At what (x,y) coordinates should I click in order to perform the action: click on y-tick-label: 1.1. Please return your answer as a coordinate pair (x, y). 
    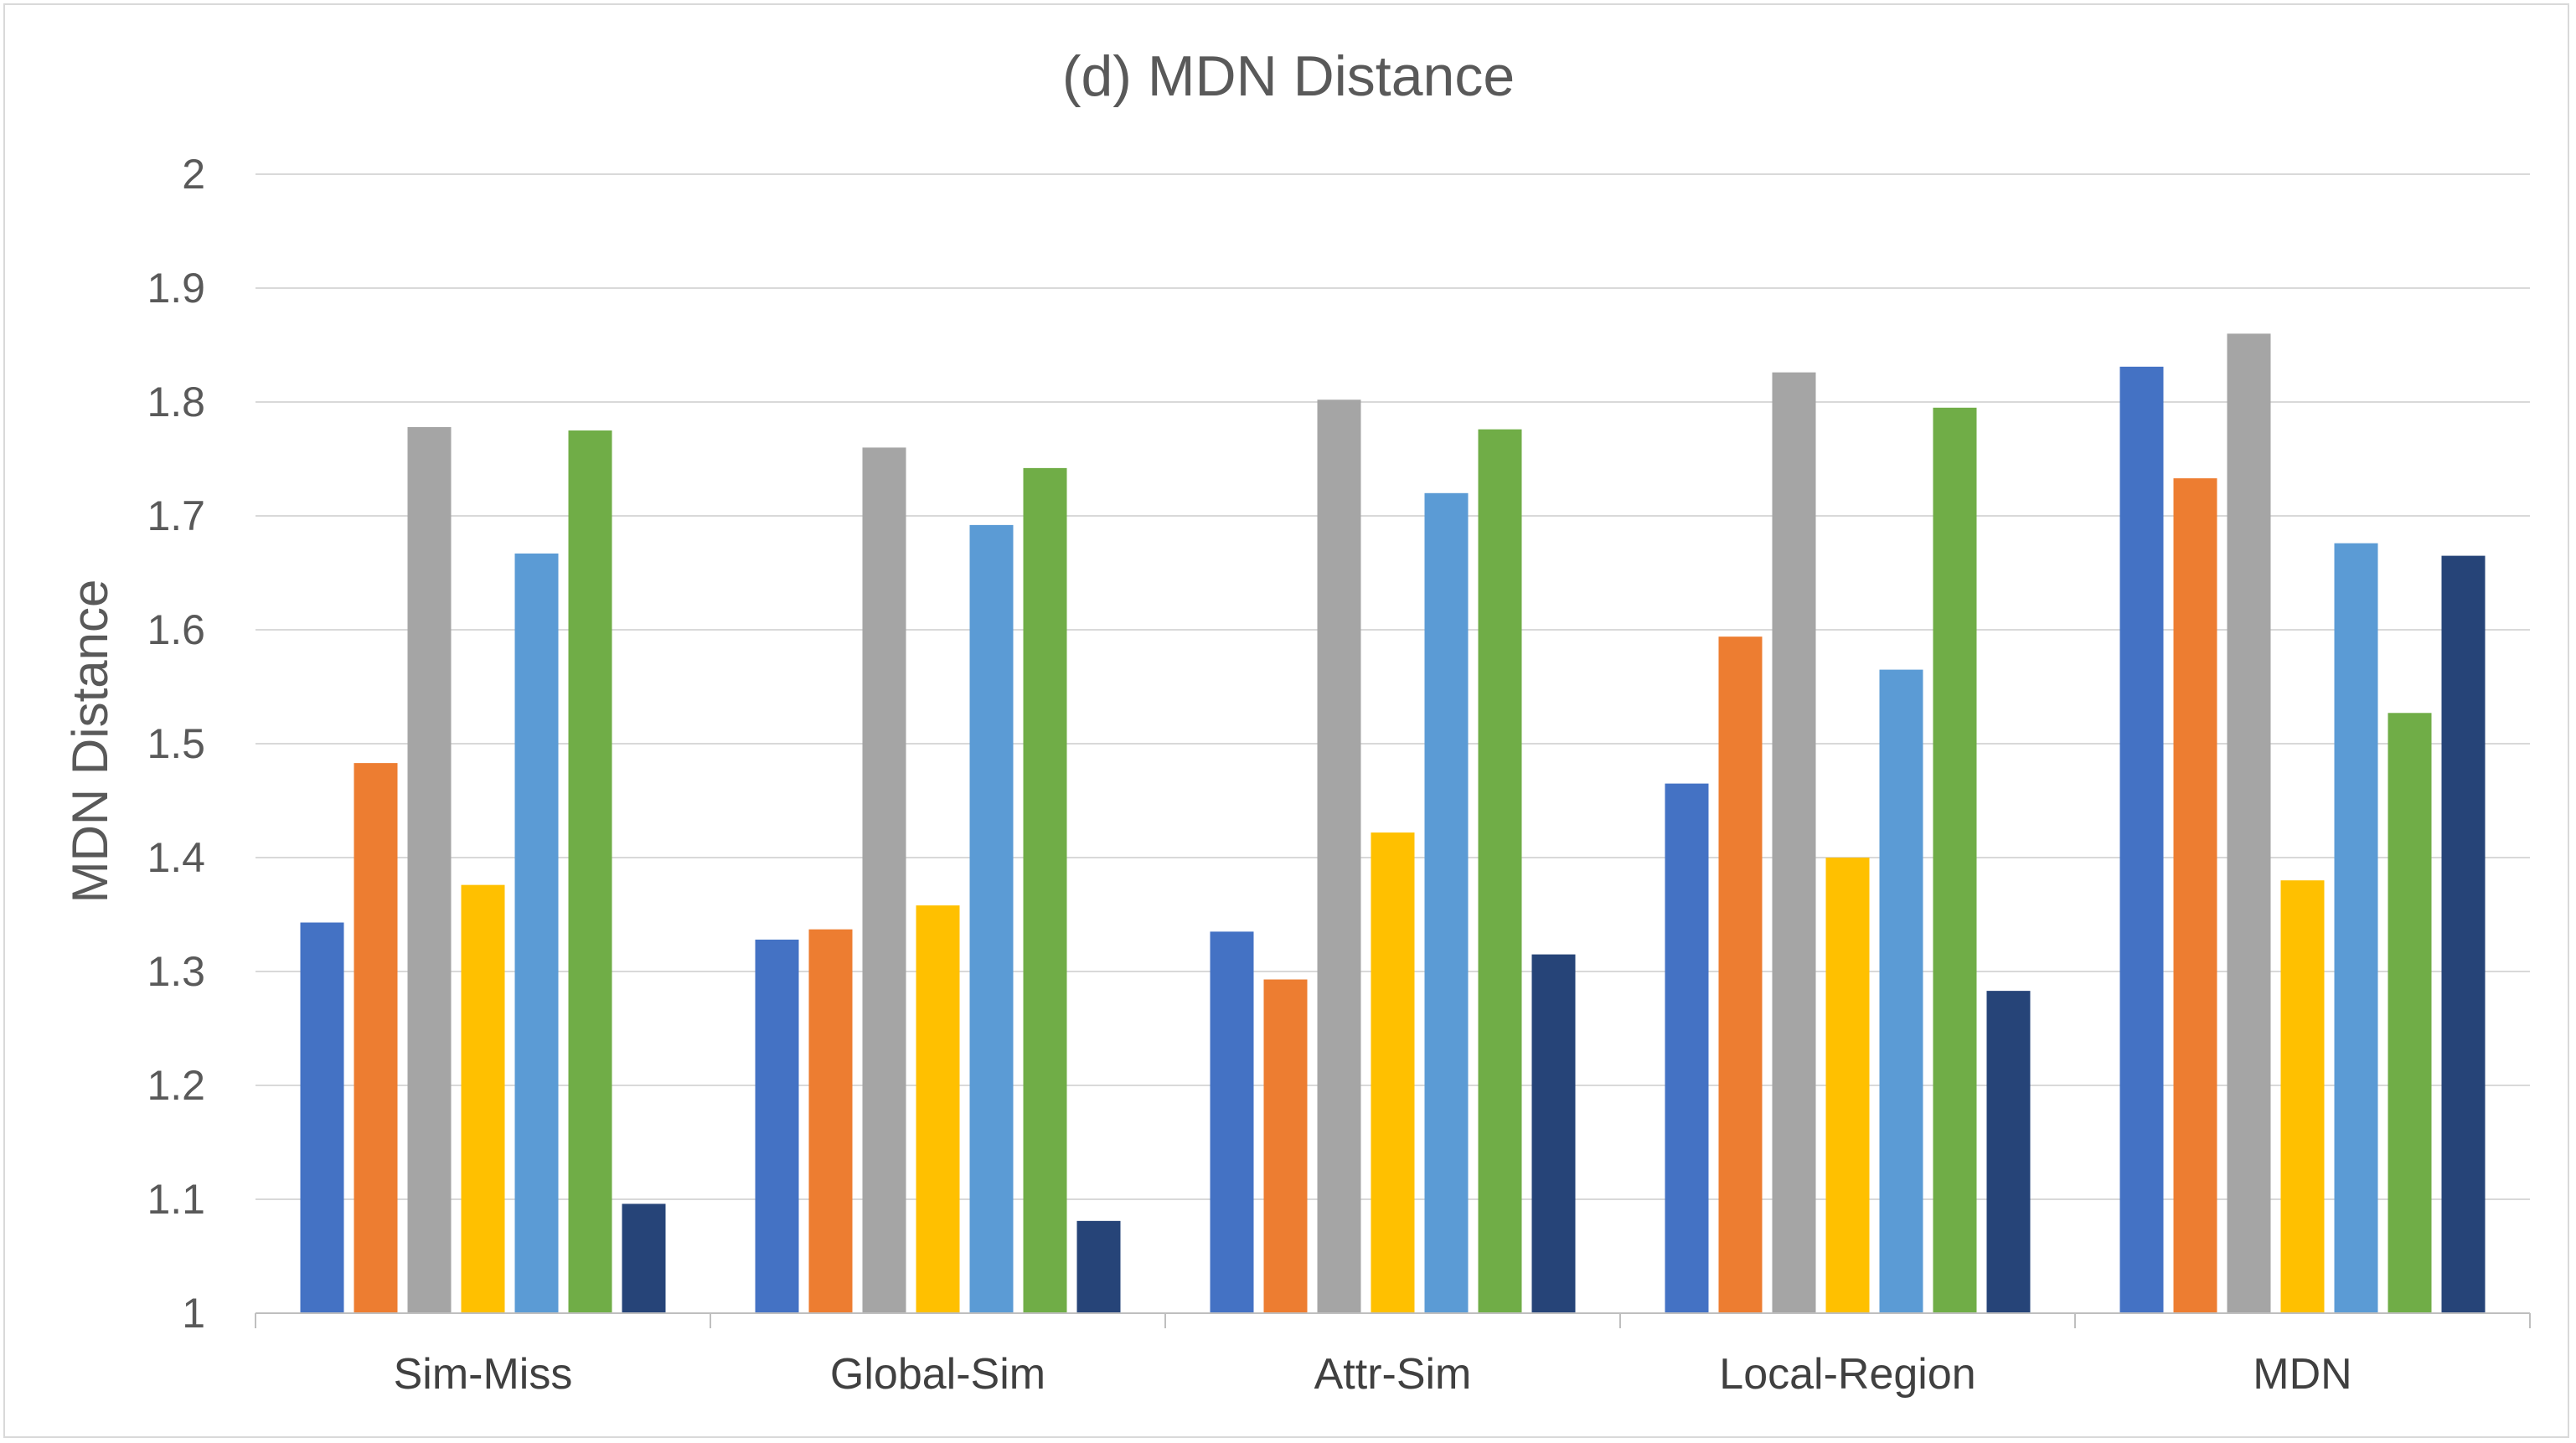
    Looking at the image, I should click on (176, 1200).